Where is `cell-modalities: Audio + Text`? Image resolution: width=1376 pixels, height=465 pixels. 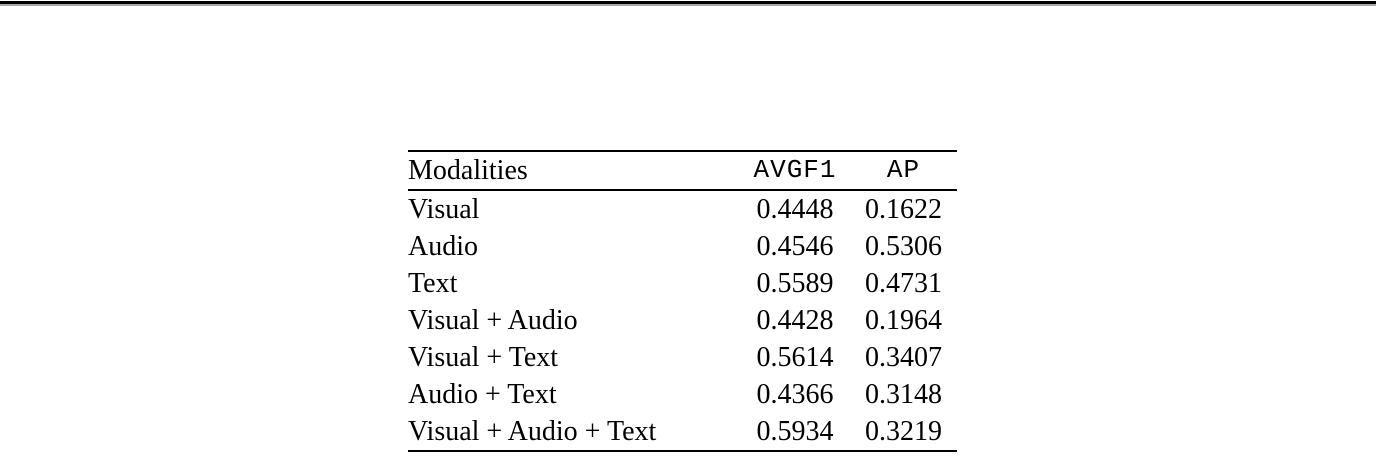
cell-modalities: Audio + Text is located at coordinates (482, 394).